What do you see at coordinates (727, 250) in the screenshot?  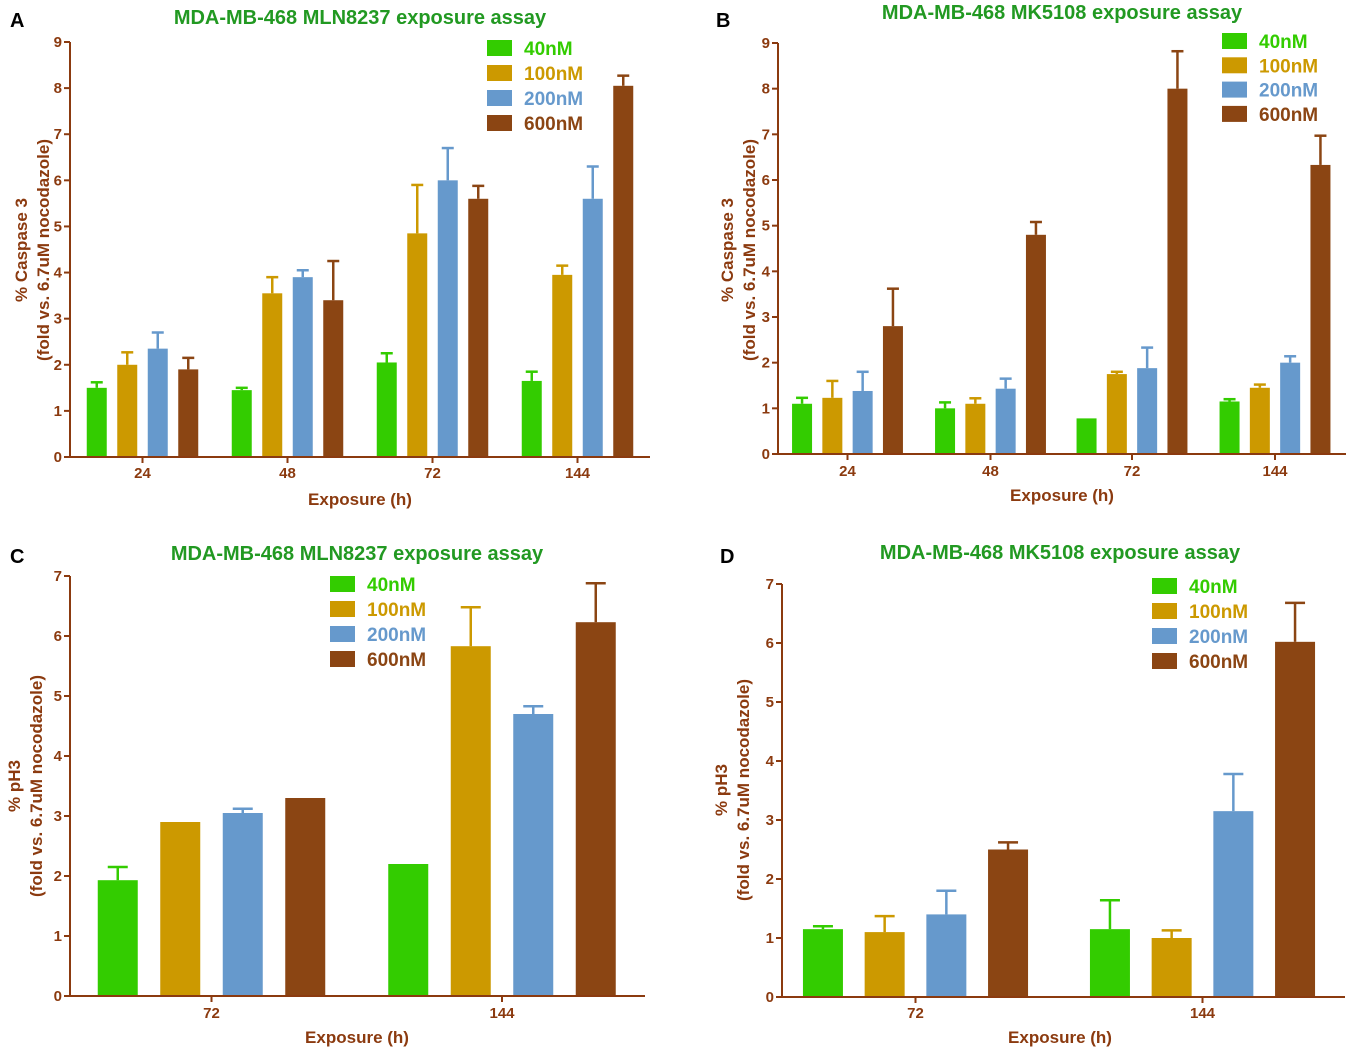 I see `y-axis-label: % Caspase 3` at bounding box center [727, 250].